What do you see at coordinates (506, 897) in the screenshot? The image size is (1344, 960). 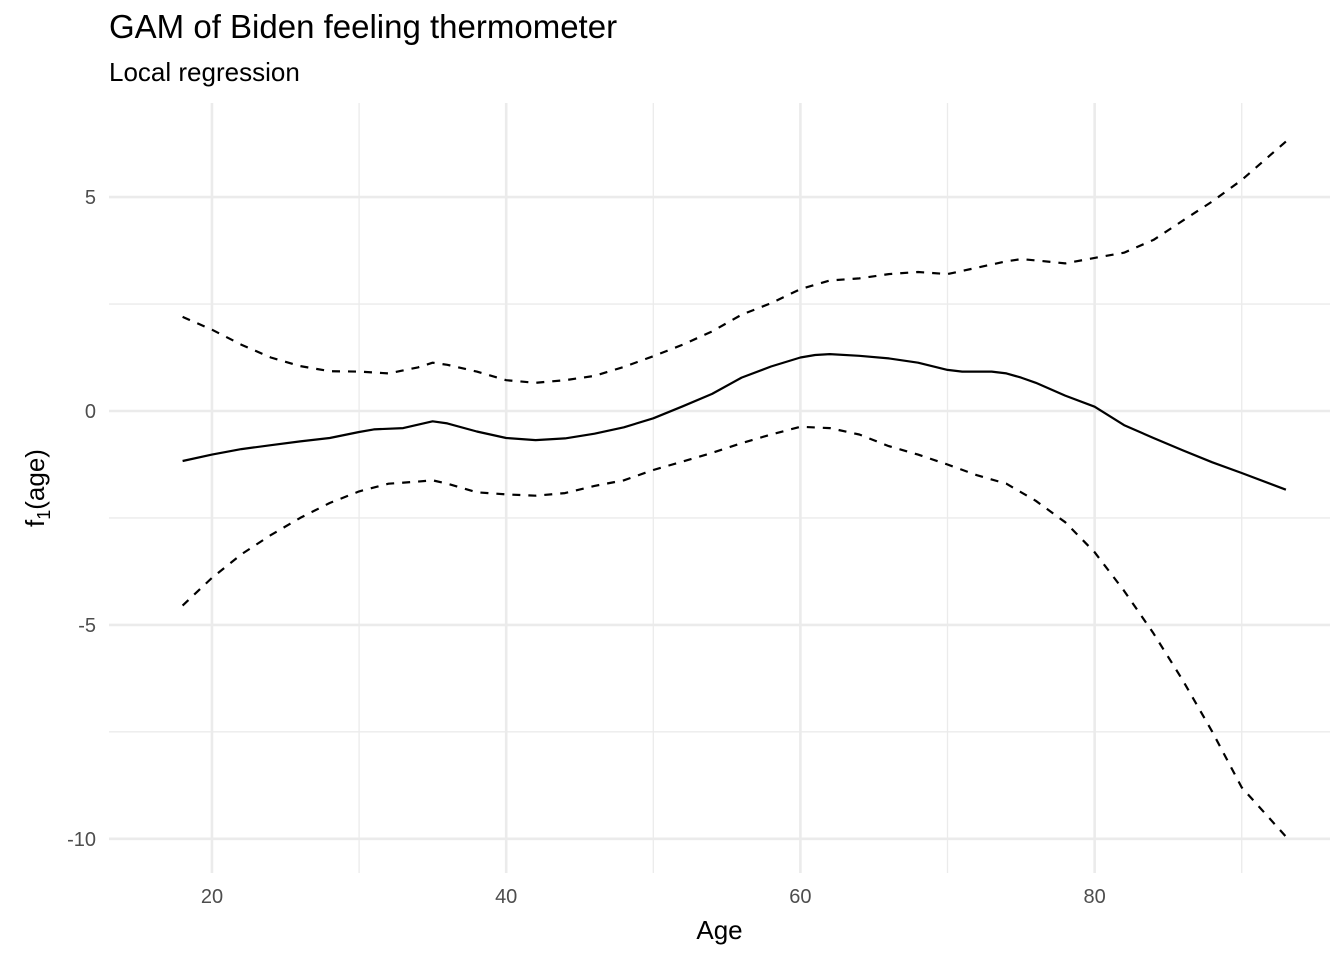 I see `x-tick-label: 40` at bounding box center [506, 897].